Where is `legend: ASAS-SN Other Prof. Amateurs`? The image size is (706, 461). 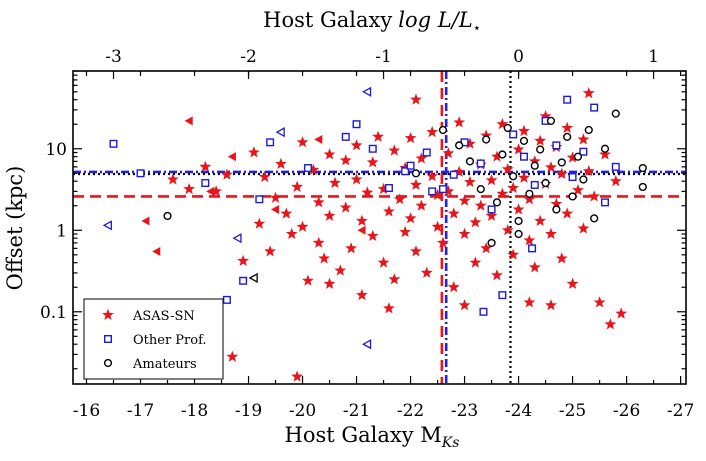 legend: ASAS-SN Other Prof. Amateurs is located at coordinates (153, 339).